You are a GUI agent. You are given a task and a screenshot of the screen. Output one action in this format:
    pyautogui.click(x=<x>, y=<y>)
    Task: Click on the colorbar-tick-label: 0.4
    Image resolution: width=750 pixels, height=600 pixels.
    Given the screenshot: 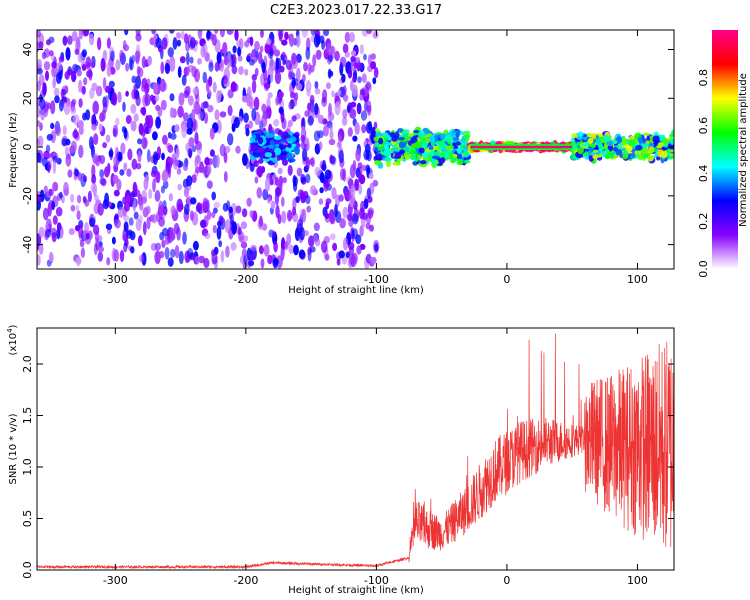 What is the action you would take?
    pyautogui.click(x=703, y=174)
    